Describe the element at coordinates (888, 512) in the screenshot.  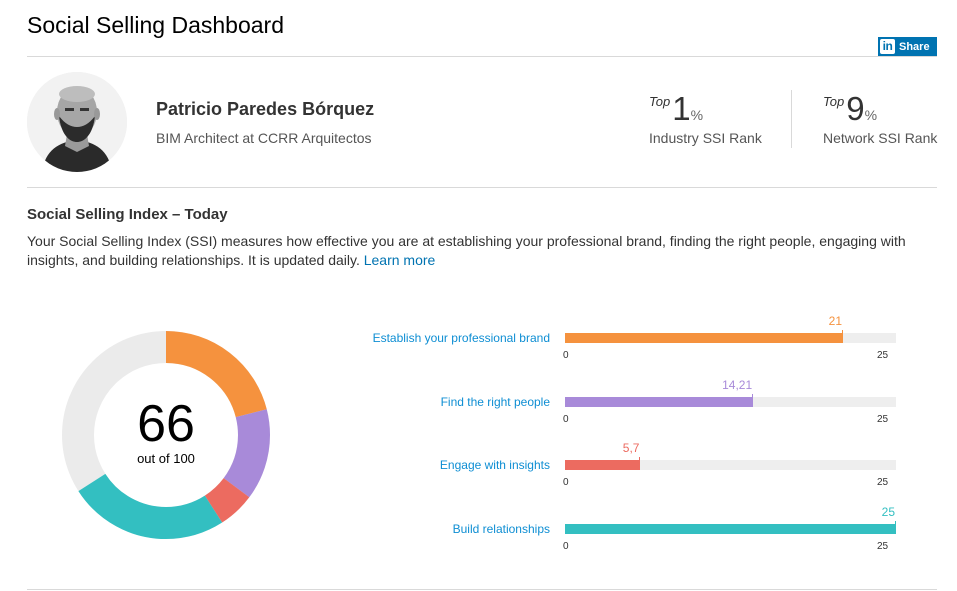
I see `bar-value-label: 25` at that location.